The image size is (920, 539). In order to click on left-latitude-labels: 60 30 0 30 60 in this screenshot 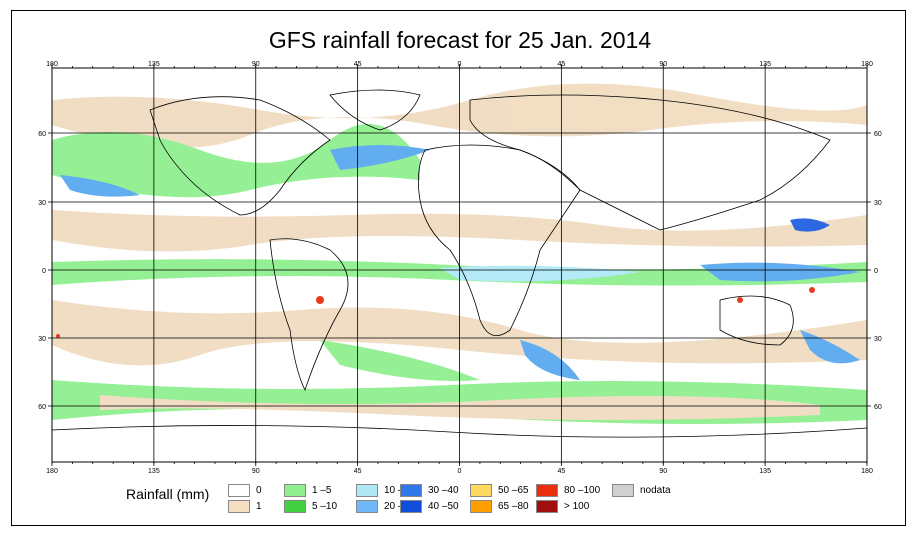, I will do `click(42, 271)`.